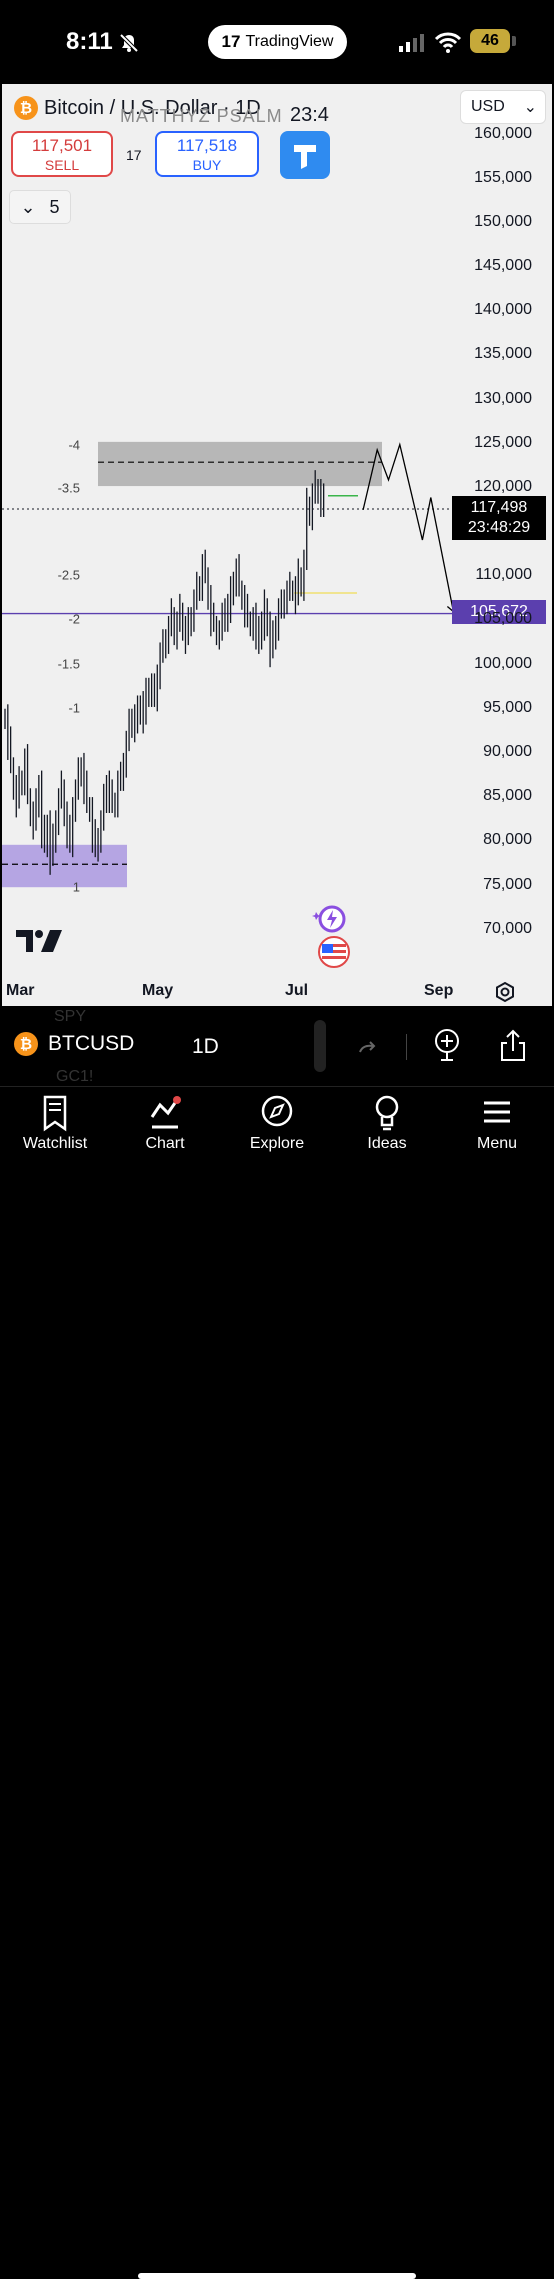  What do you see at coordinates (387, 1143) in the screenshot?
I see `nav-ideas-label: Ideas` at bounding box center [387, 1143].